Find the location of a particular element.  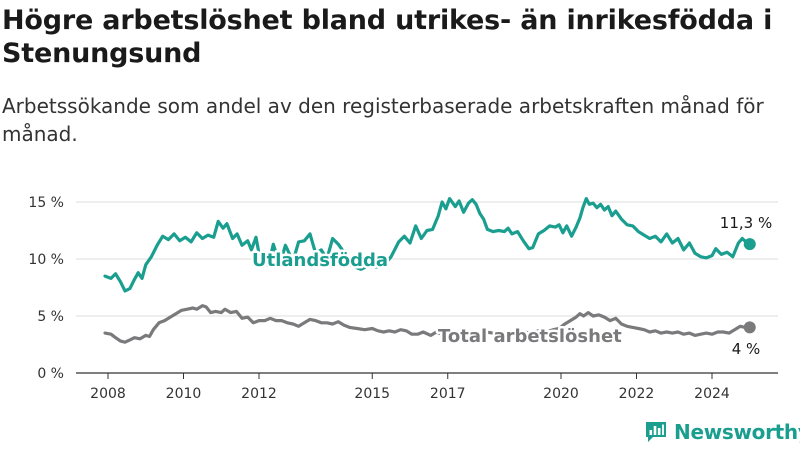

x-tick-label: 2017 is located at coordinates (448, 394).